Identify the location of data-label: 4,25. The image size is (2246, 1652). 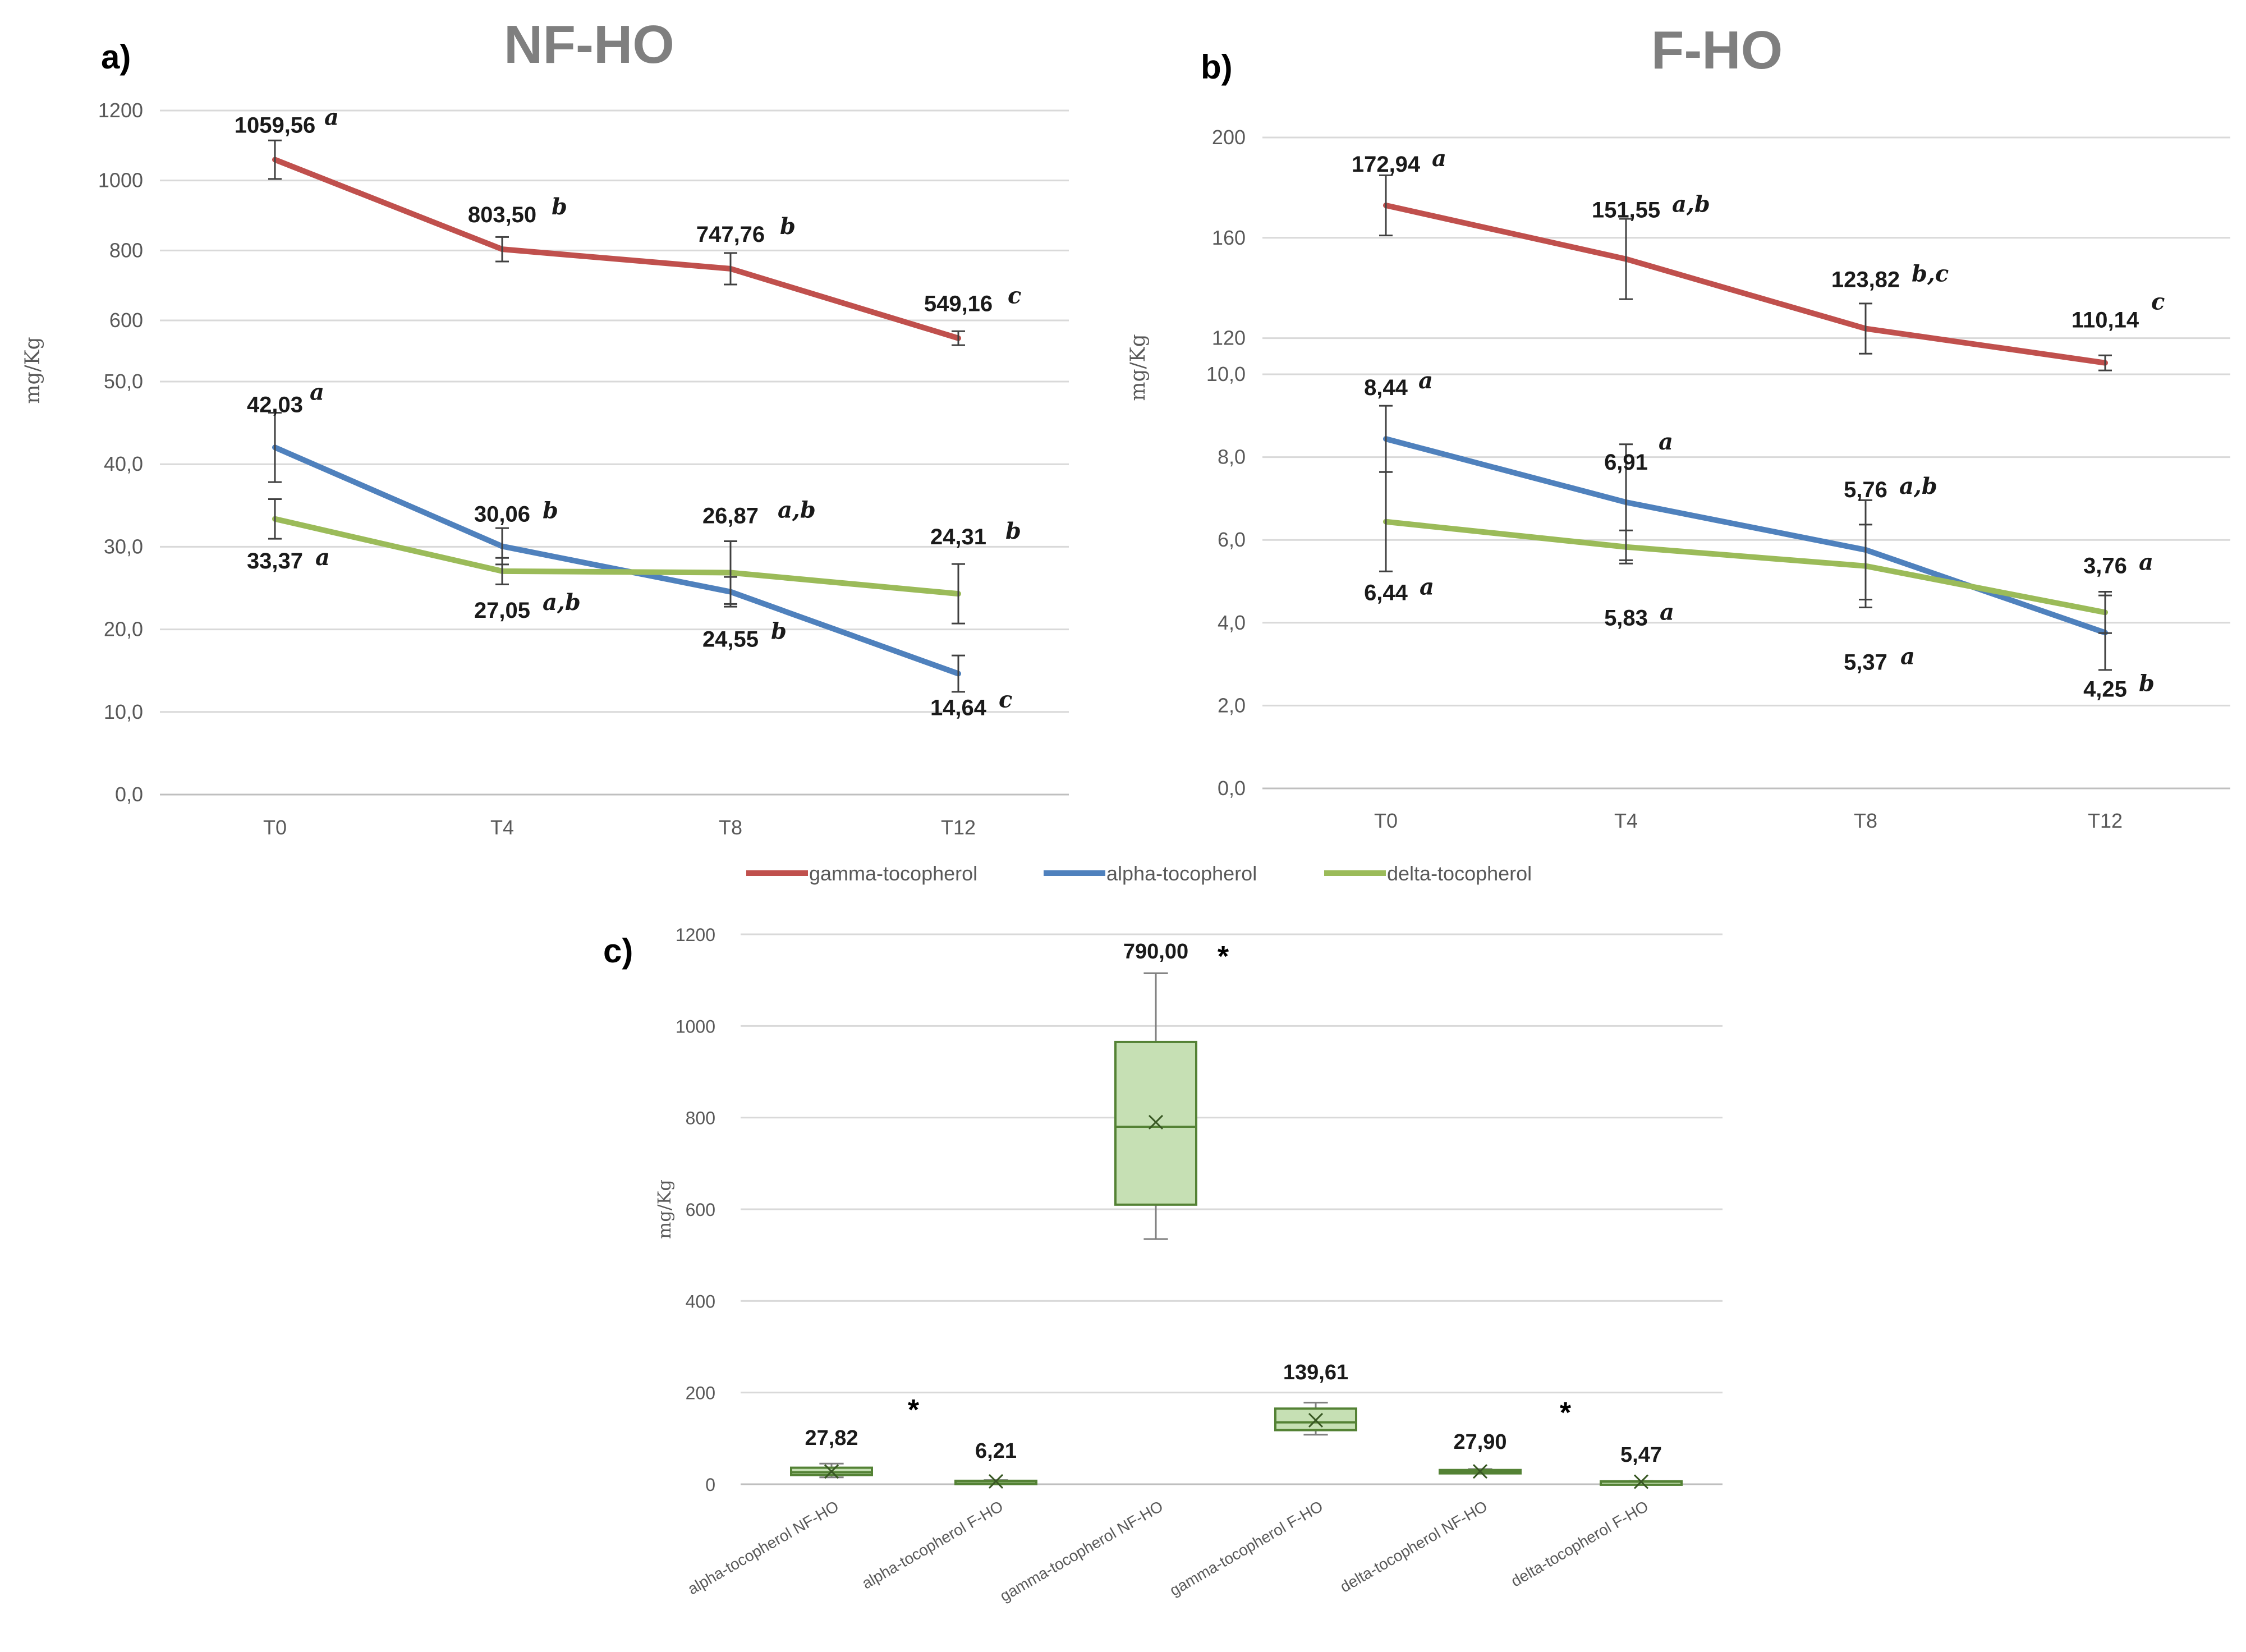
(2105, 689).